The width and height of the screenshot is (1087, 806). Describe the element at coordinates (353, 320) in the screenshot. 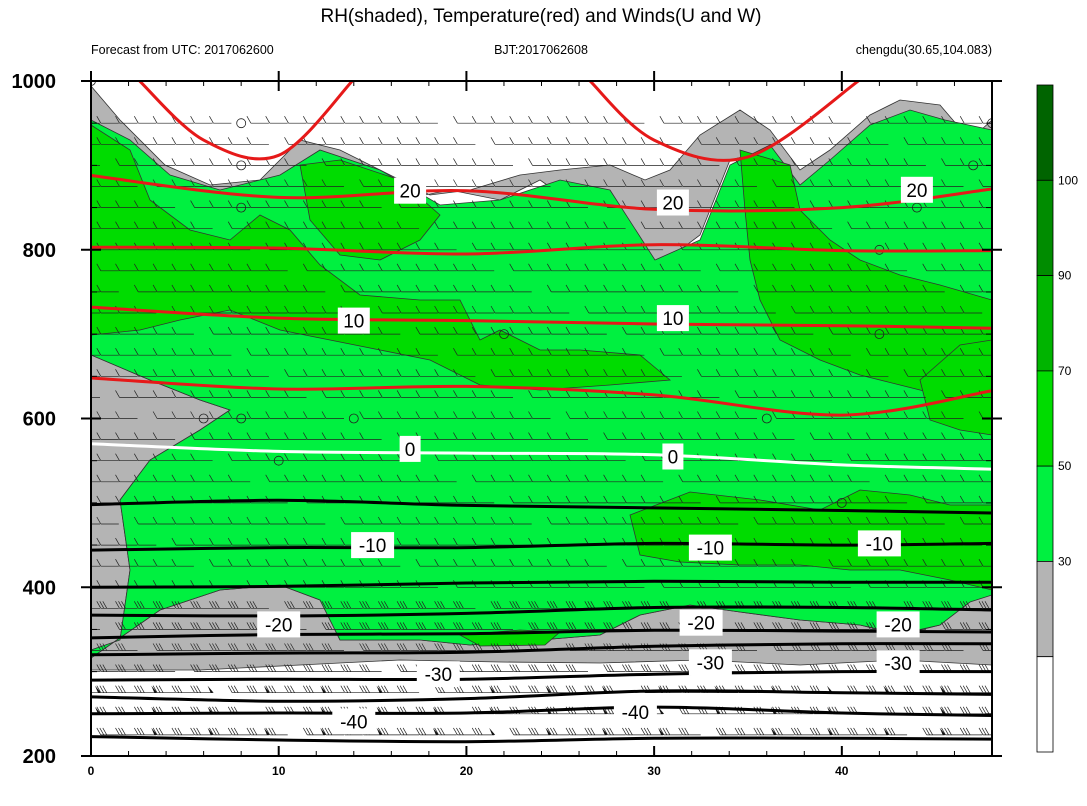

I see `contour-label: 10` at that location.